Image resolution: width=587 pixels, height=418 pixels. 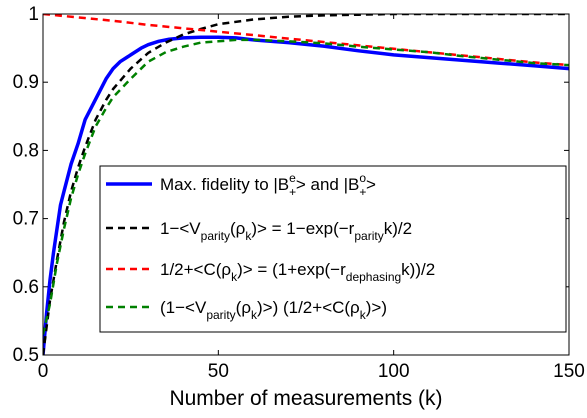 I want to click on x-axis-title: Number of measurements (k), so click(x=305, y=398).